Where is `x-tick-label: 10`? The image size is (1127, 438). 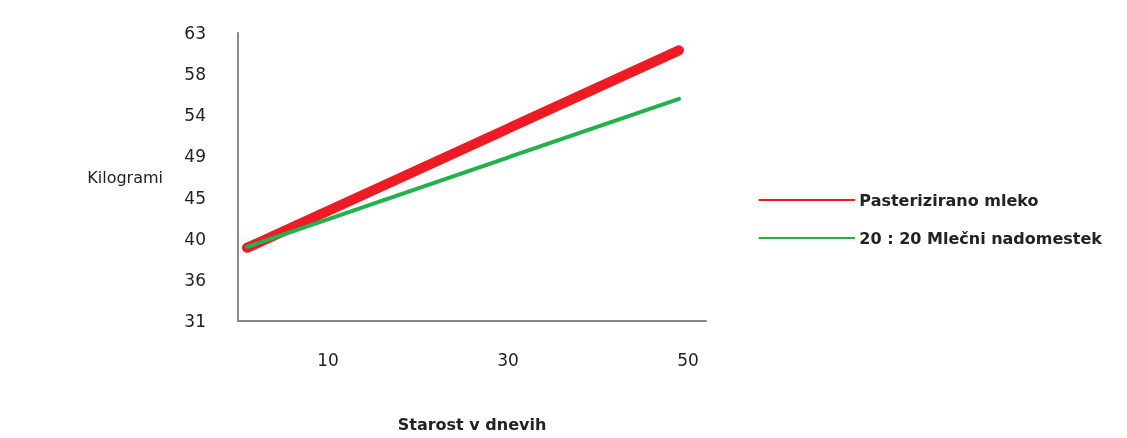
x-tick-label: 10 is located at coordinates (328, 359).